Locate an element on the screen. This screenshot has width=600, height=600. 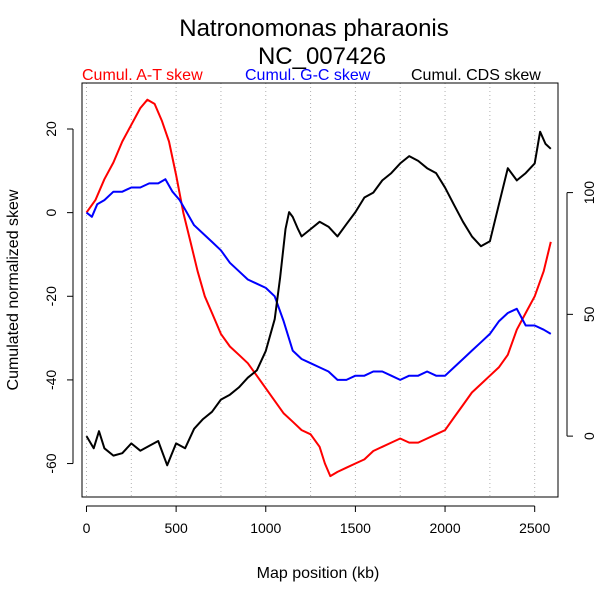
x-tick-label: 2000 is located at coordinates (444, 528).